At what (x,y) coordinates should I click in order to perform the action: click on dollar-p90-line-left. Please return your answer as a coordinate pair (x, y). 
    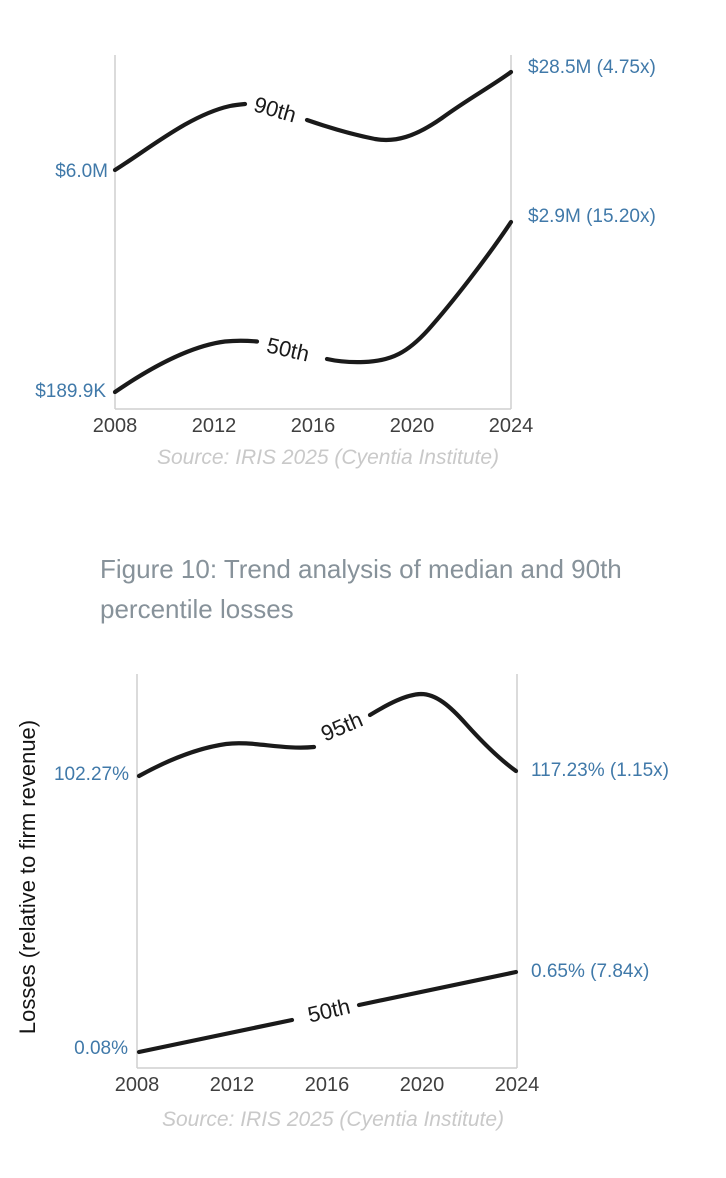
    Looking at the image, I should click on (180, 137).